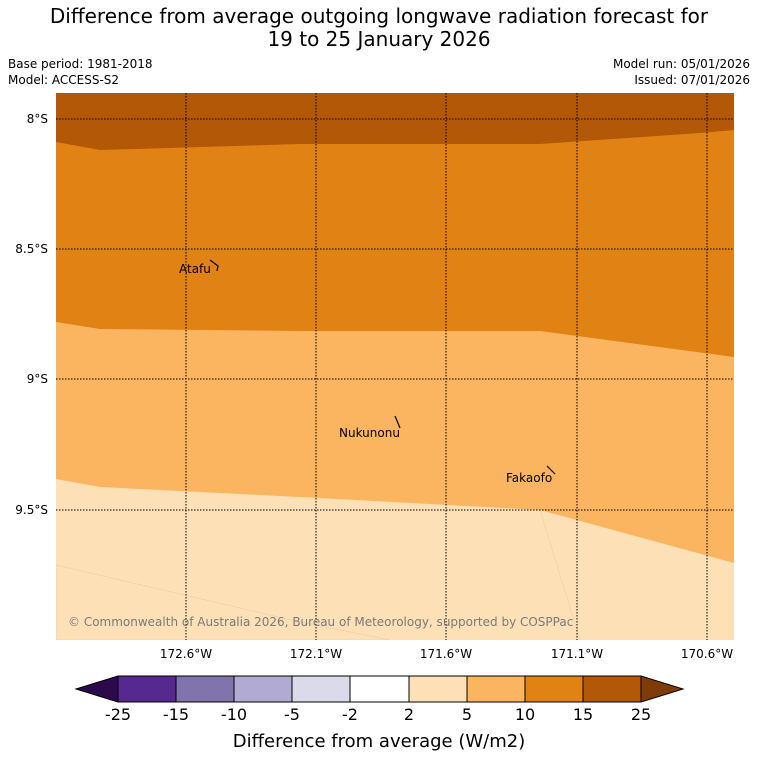 The width and height of the screenshot is (758, 781). Describe the element at coordinates (692, 80) in the screenshot. I see `issued-date: Issued: 07/01/2026` at that location.